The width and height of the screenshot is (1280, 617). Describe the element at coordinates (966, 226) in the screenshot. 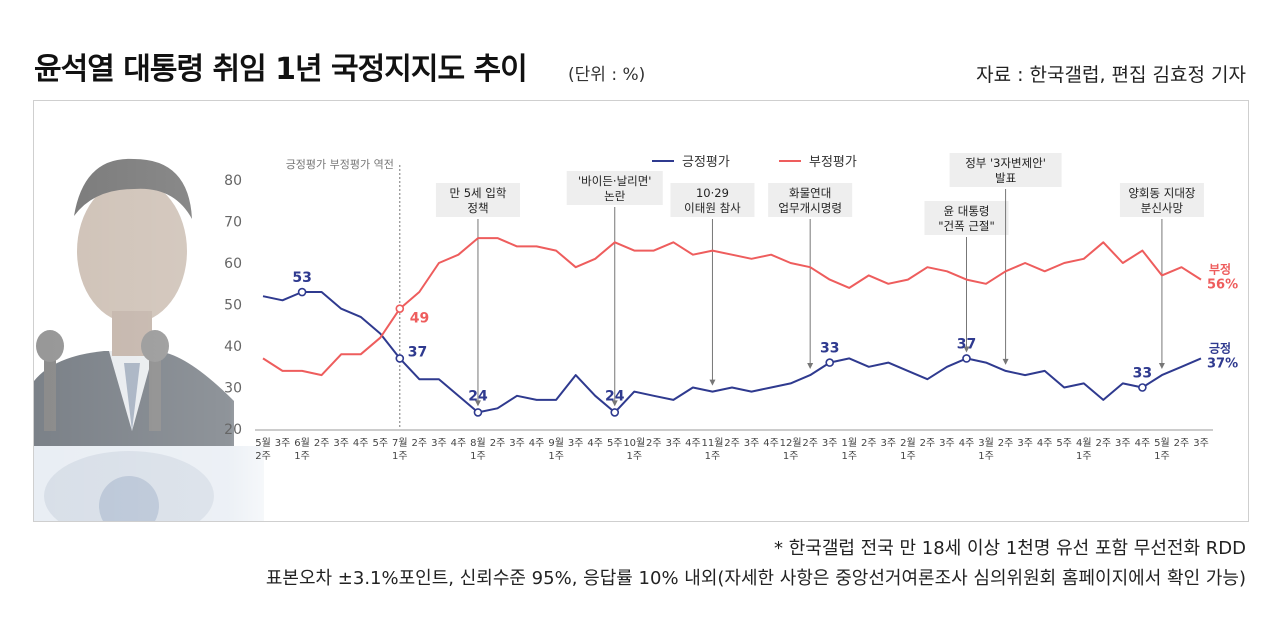

I see `event-text: "건폭 근절"` at that location.